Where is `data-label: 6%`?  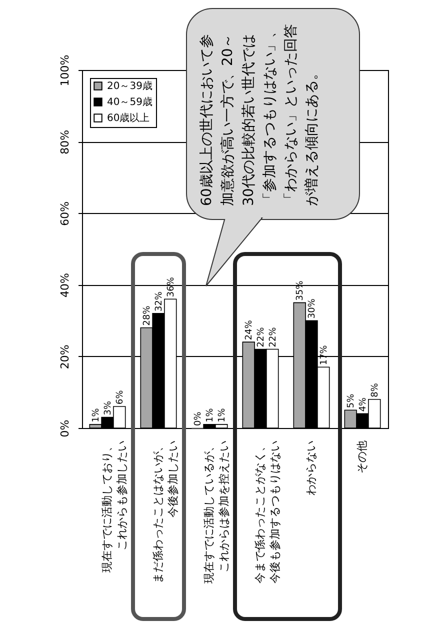
data-label: 6% is located at coordinates (120, 397).